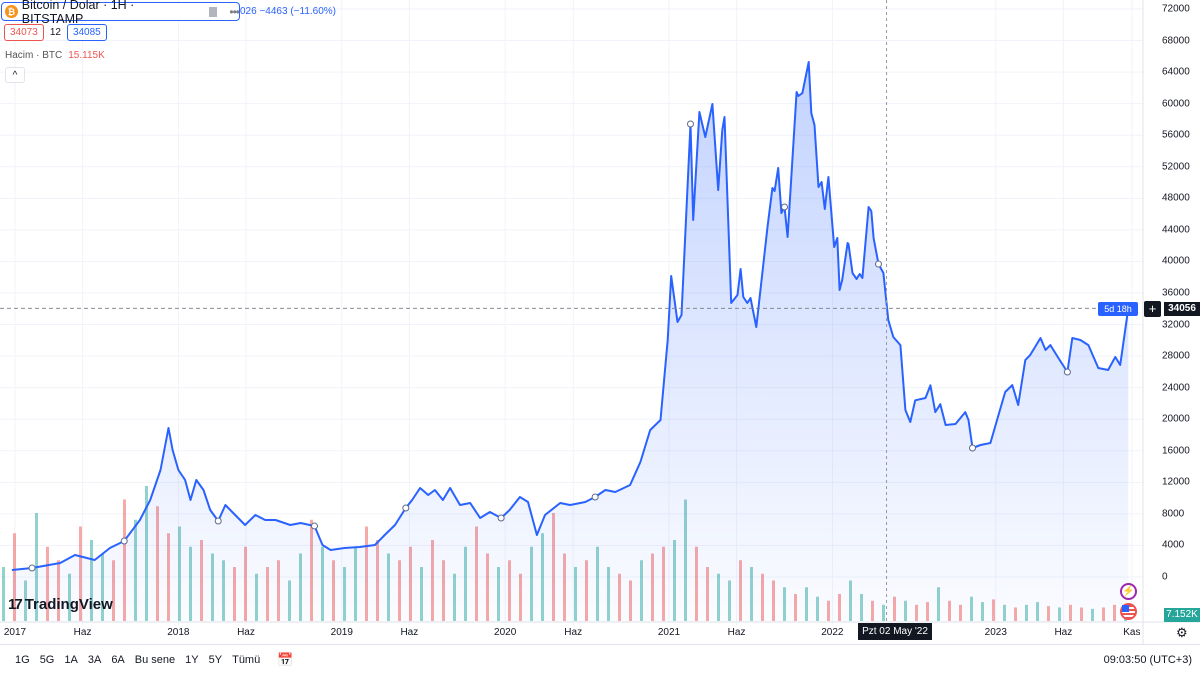 This screenshot has width=1200, height=675. I want to click on logo-text: TradingView, so click(68, 604).